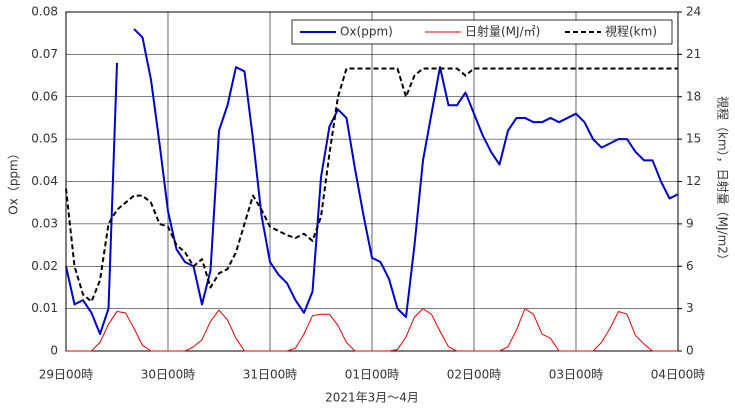 This screenshot has width=735, height=413. I want to click on y2-tick-label: 0, so click(690, 351).